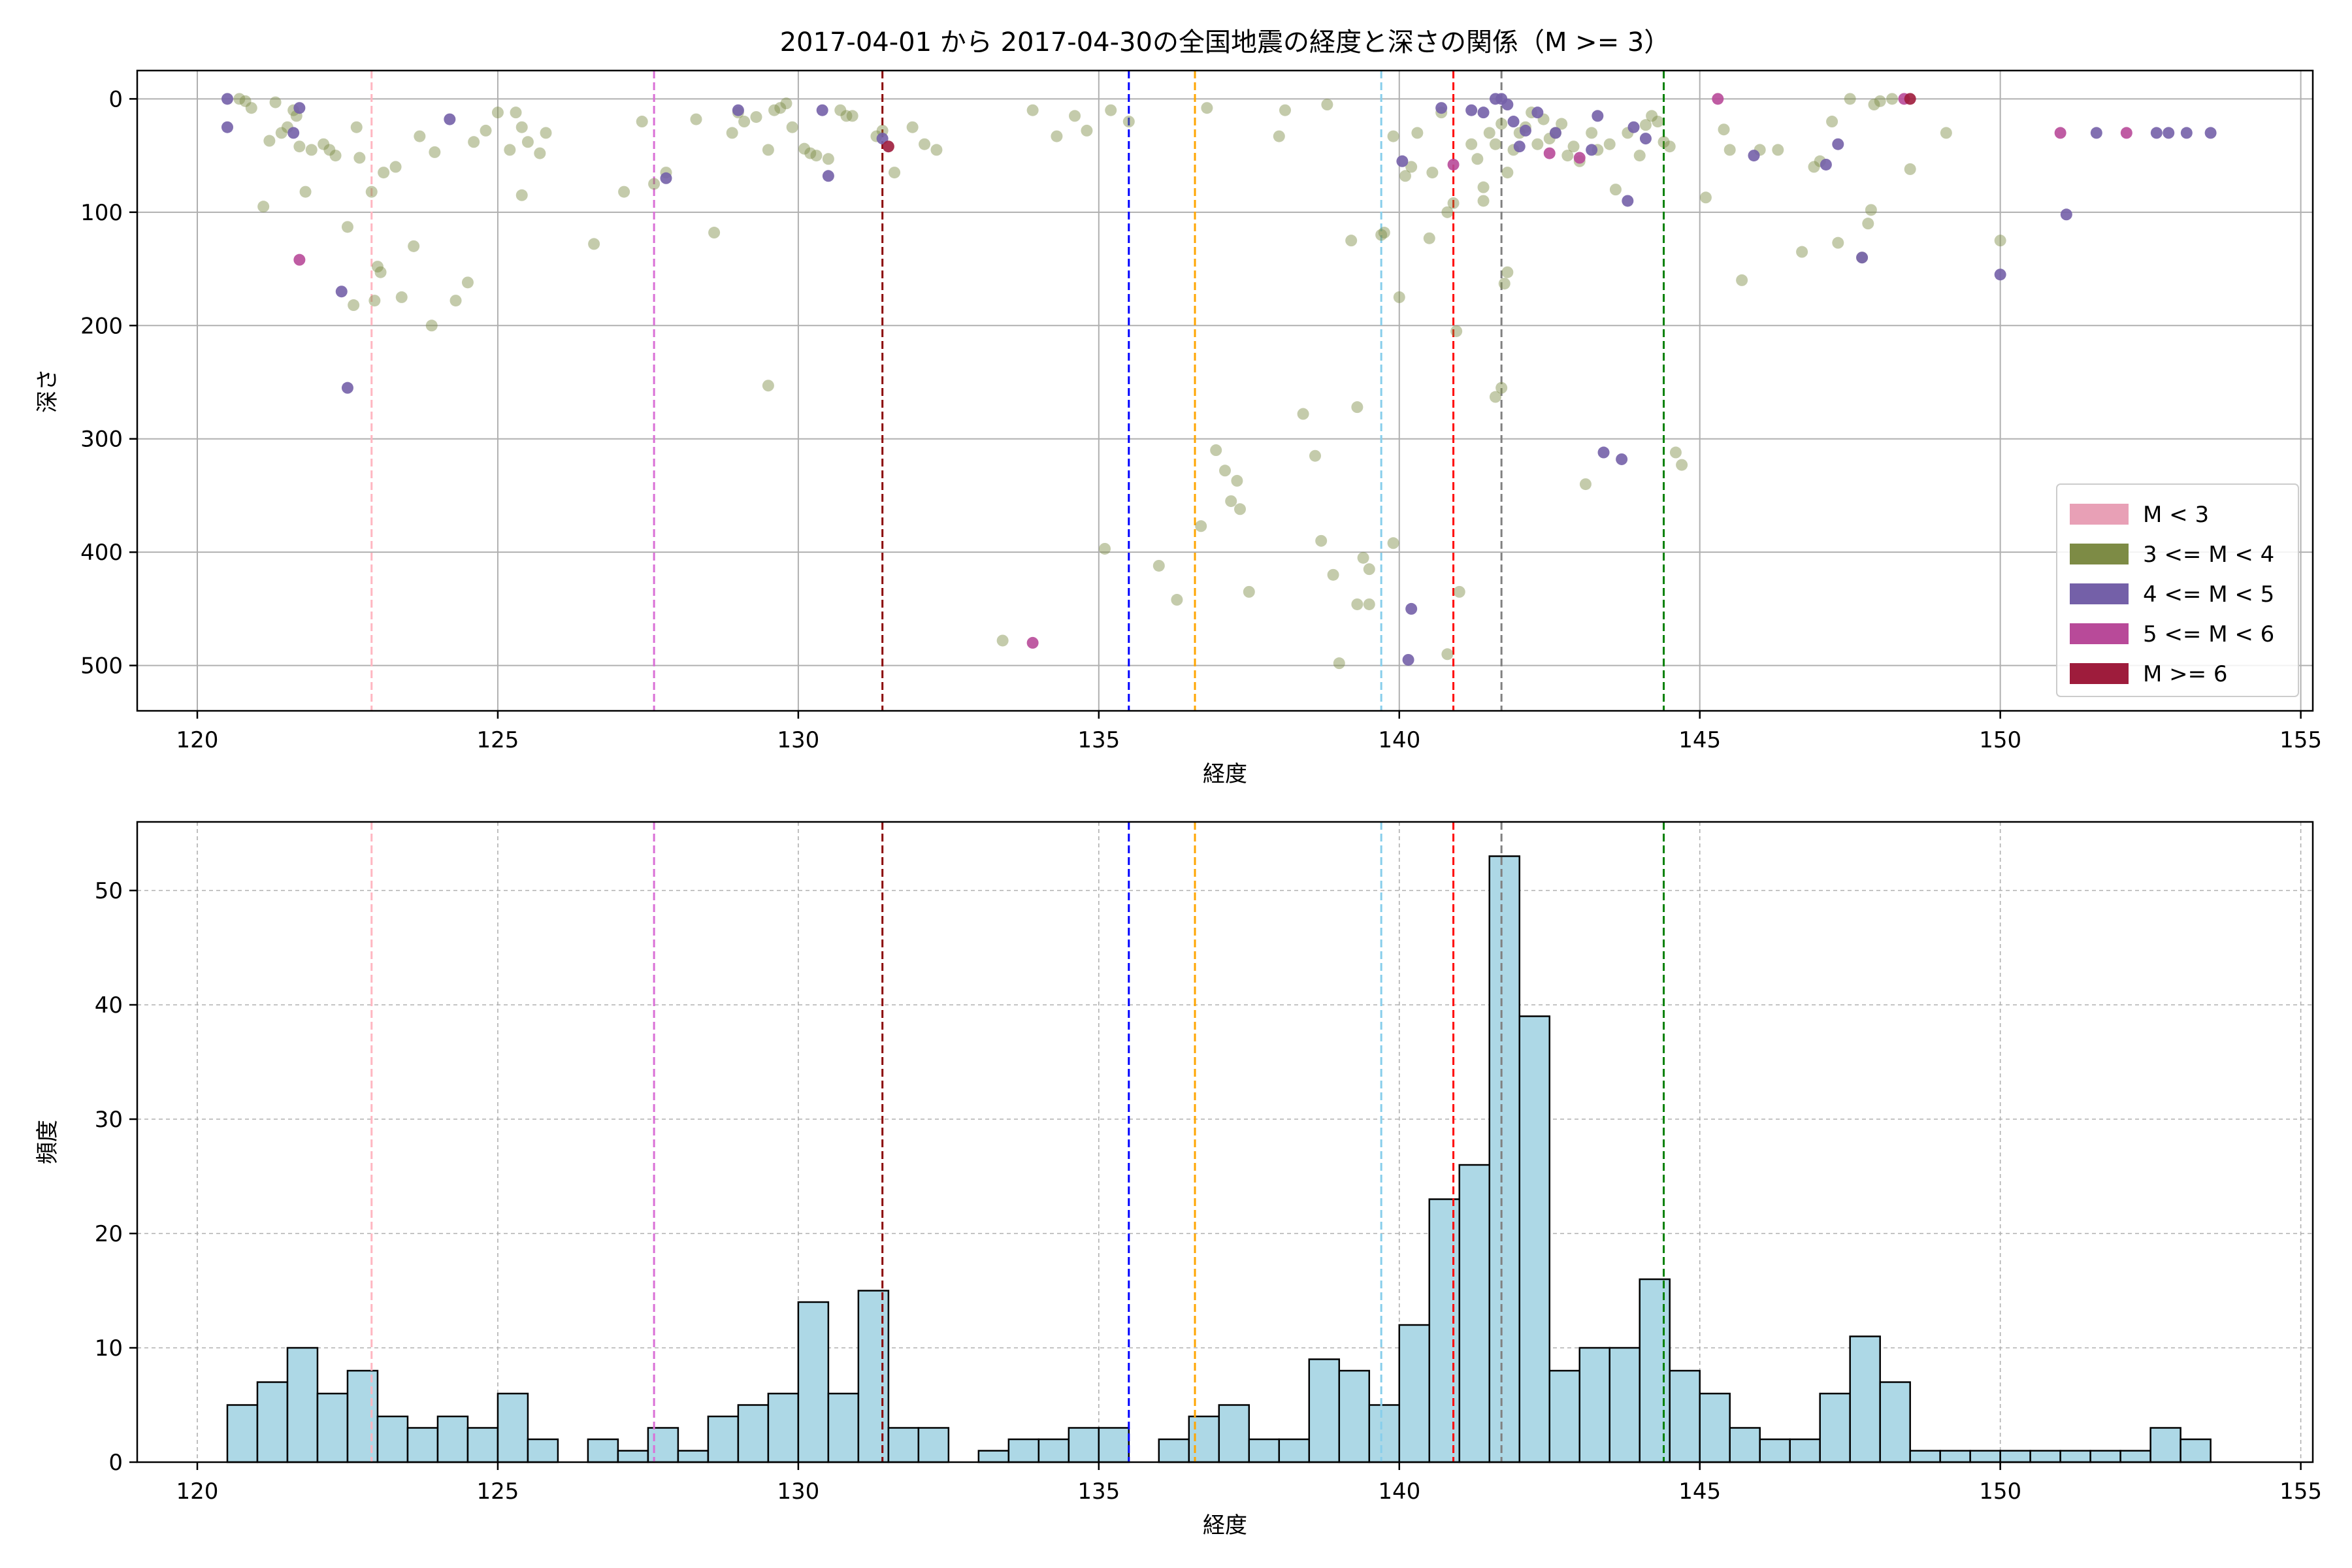 The image size is (2352, 1568). What do you see at coordinates (48, 390) in the screenshot?
I see `scatter-y-axis-label: 深さ` at bounding box center [48, 390].